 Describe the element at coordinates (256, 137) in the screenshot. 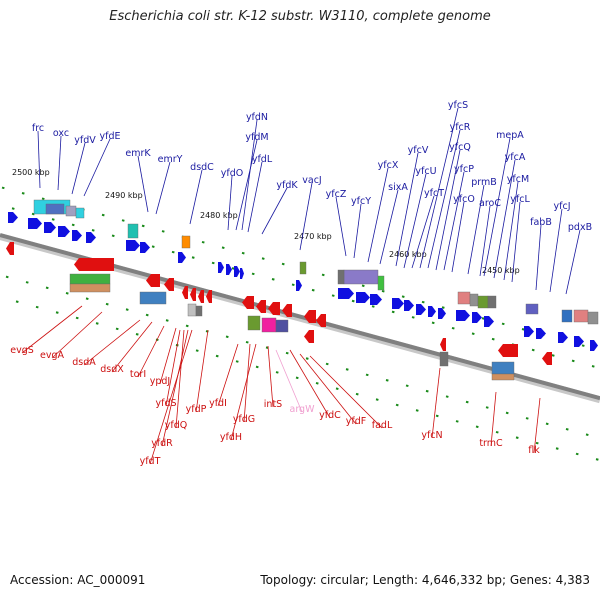

I see `forward-gene-label: yfdM` at that location.